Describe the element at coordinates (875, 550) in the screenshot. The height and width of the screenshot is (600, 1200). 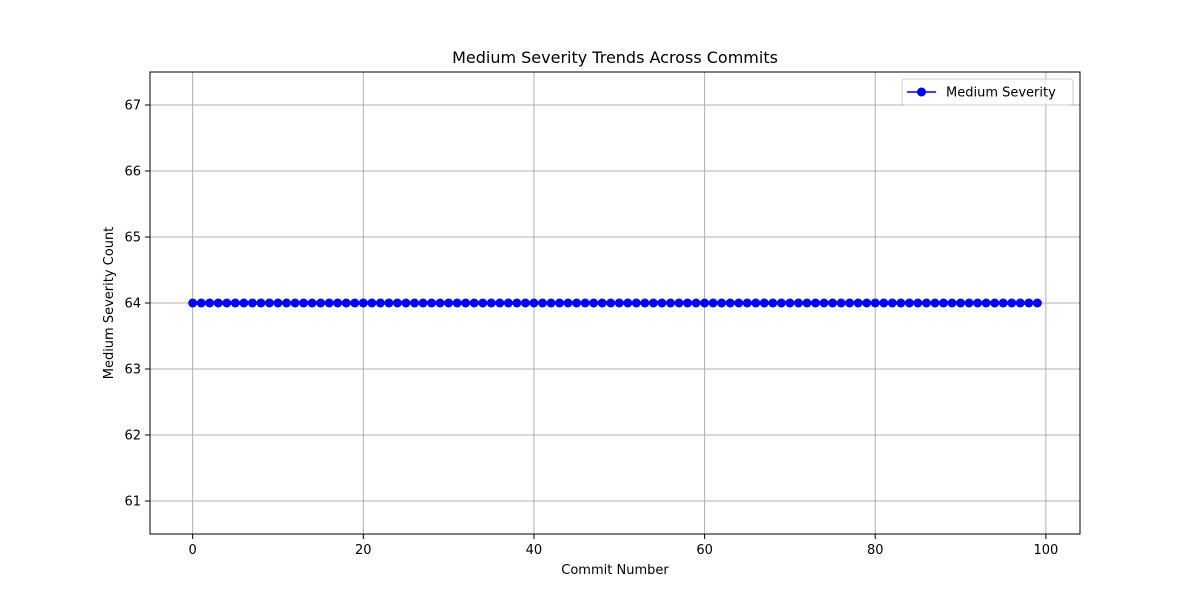
I see `x-tick-label: 80` at that location.